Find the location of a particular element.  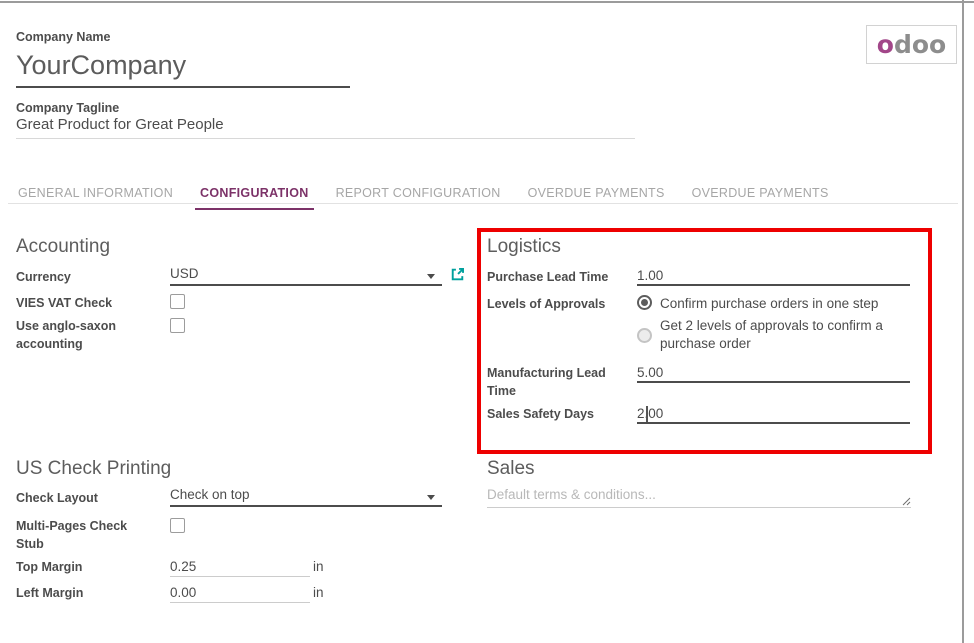

left-margin-input is located at coordinates (240, 593).